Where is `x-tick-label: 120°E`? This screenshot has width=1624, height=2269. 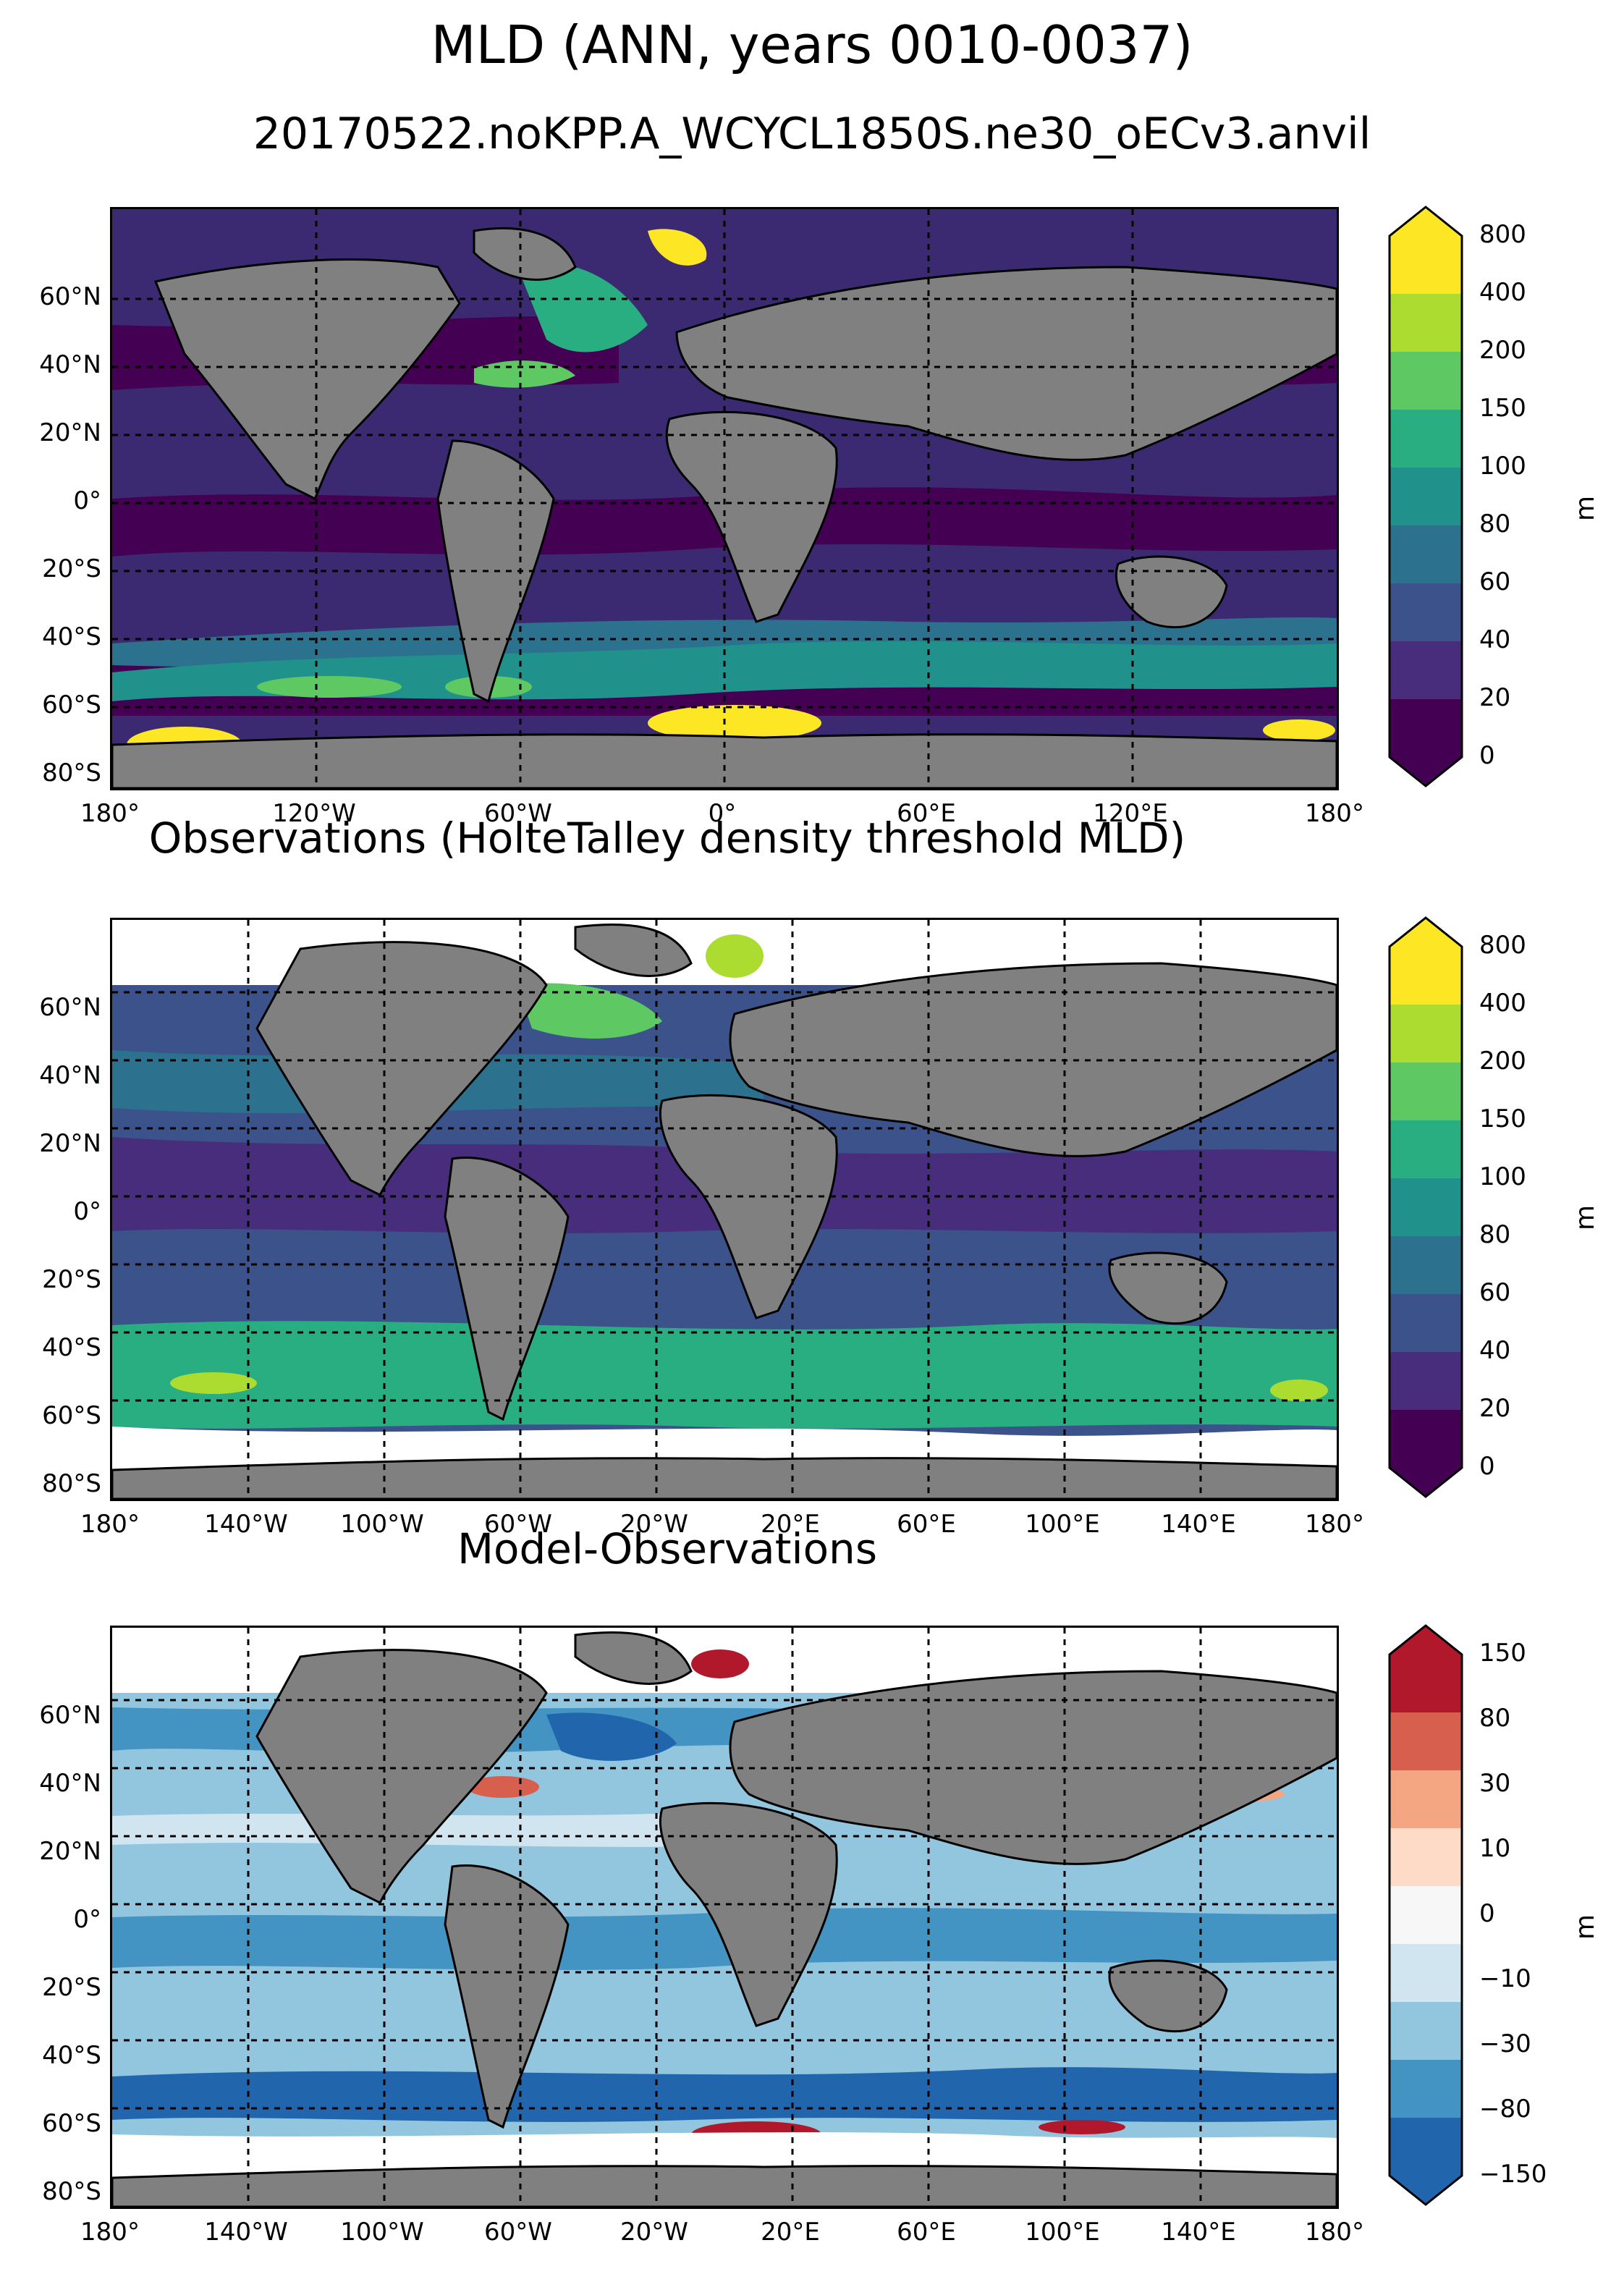 x-tick-label: 120°E is located at coordinates (1130, 813).